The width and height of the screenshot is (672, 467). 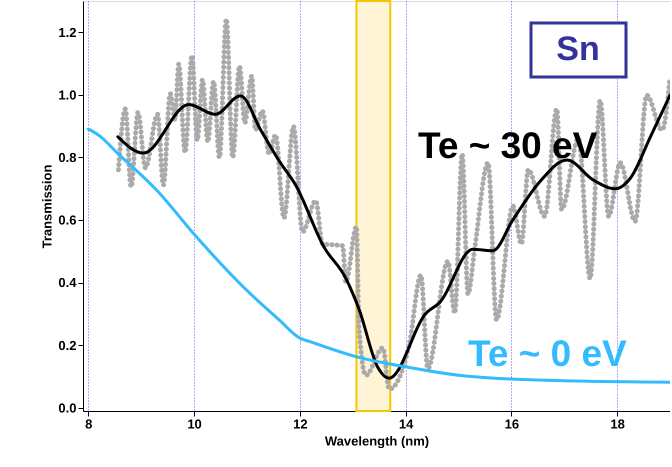 What do you see at coordinates (88, 424) in the screenshot?
I see `x-tick-label: 8` at bounding box center [88, 424].